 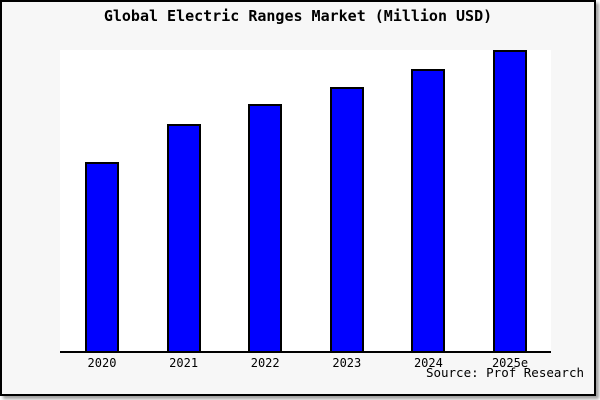 I want to click on x-tick-label-2023: 2023, so click(x=347, y=363).